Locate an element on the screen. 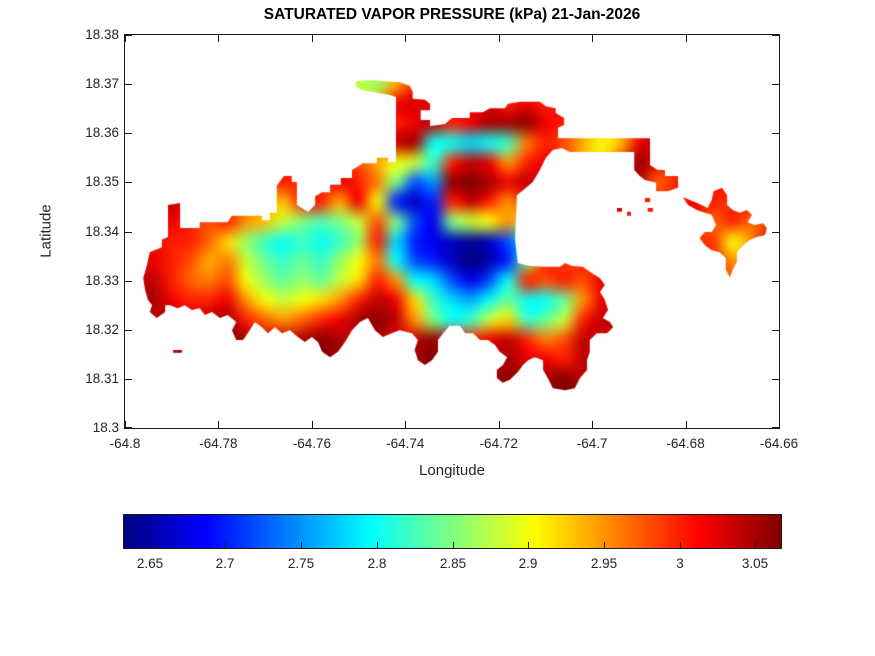  colorbar-tick-label: 2.9 is located at coordinates (528, 563).